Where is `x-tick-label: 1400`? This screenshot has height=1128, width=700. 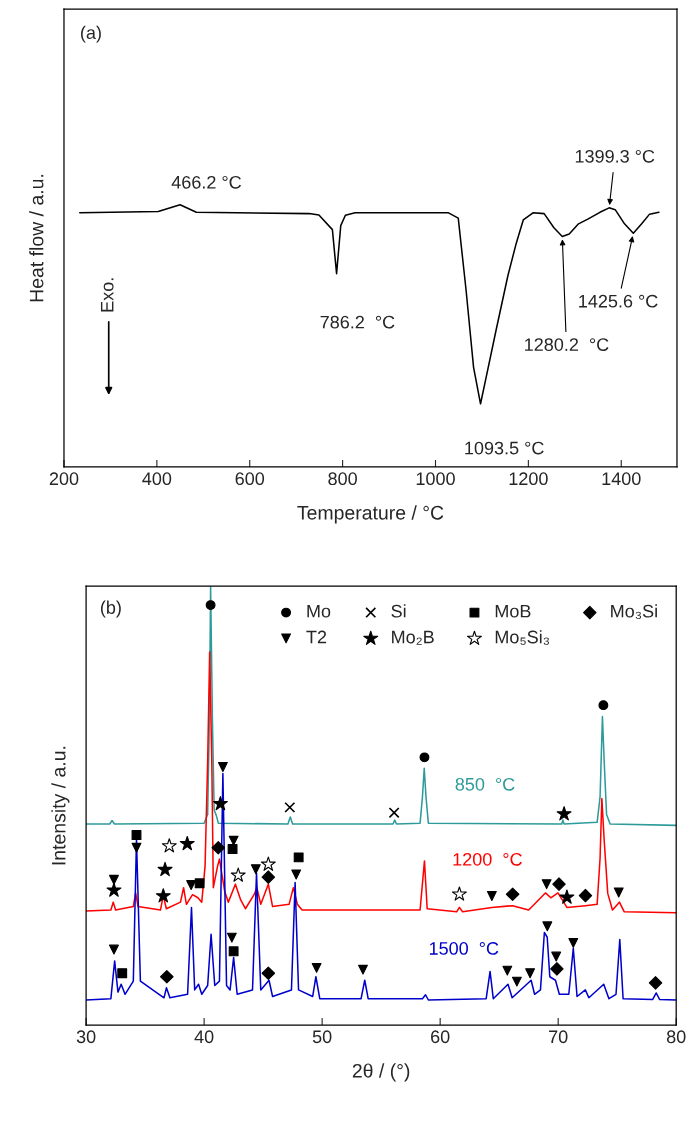
x-tick-label: 1400 is located at coordinates (621, 479).